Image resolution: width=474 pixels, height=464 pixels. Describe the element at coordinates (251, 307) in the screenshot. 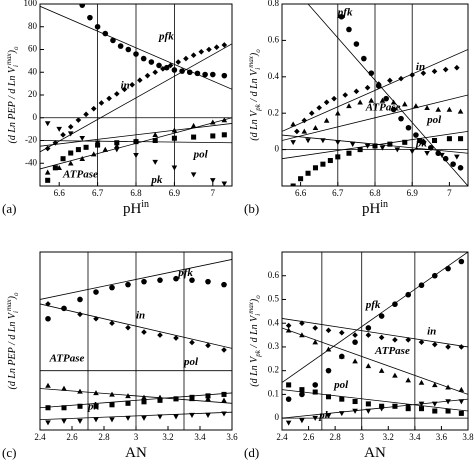

I see `y-axis-label-part: max` at that location.